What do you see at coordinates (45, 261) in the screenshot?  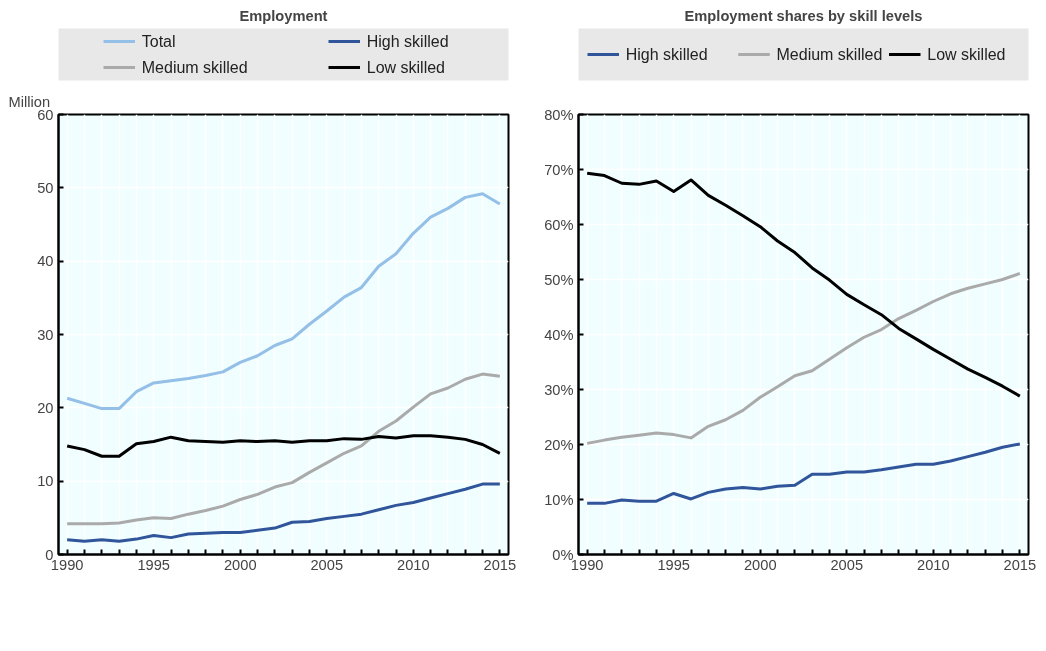 I see `y-tick-label: 40` at bounding box center [45, 261].